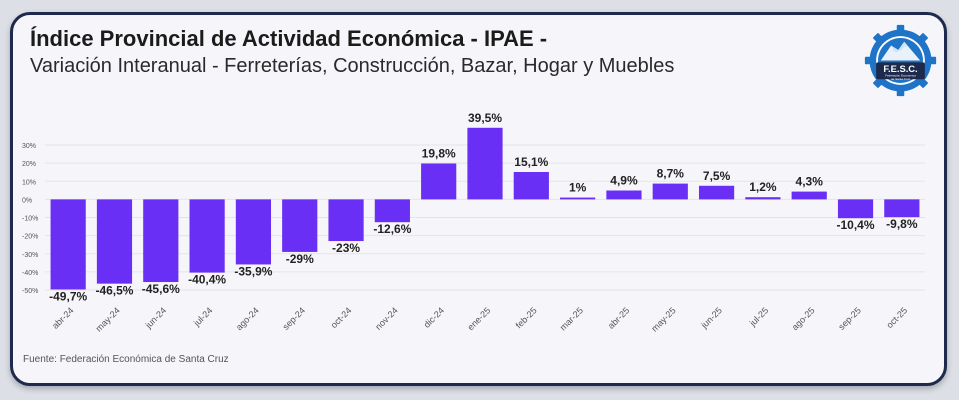 This screenshot has width=959, height=400. What do you see at coordinates (300, 259) in the screenshot?
I see `data-label: -29%` at bounding box center [300, 259].